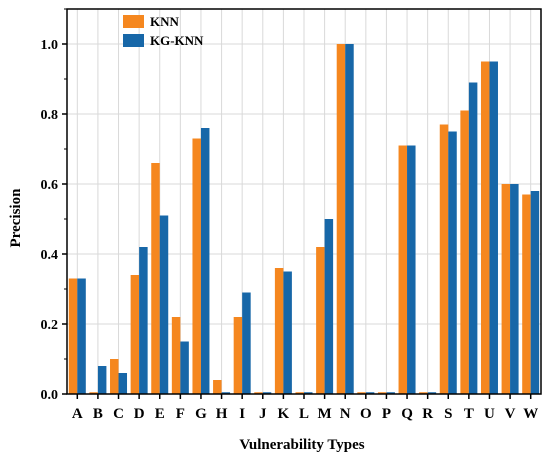 The image size is (550, 468). What do you see at coordinates (299, 393) in the screenshot?
I see `bar-knn-l` at bounding box center [299, 393].